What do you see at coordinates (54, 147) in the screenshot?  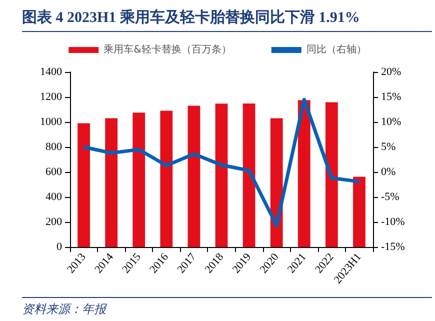 I see `y-tick-label: 800` at bounding box center [54, 147].